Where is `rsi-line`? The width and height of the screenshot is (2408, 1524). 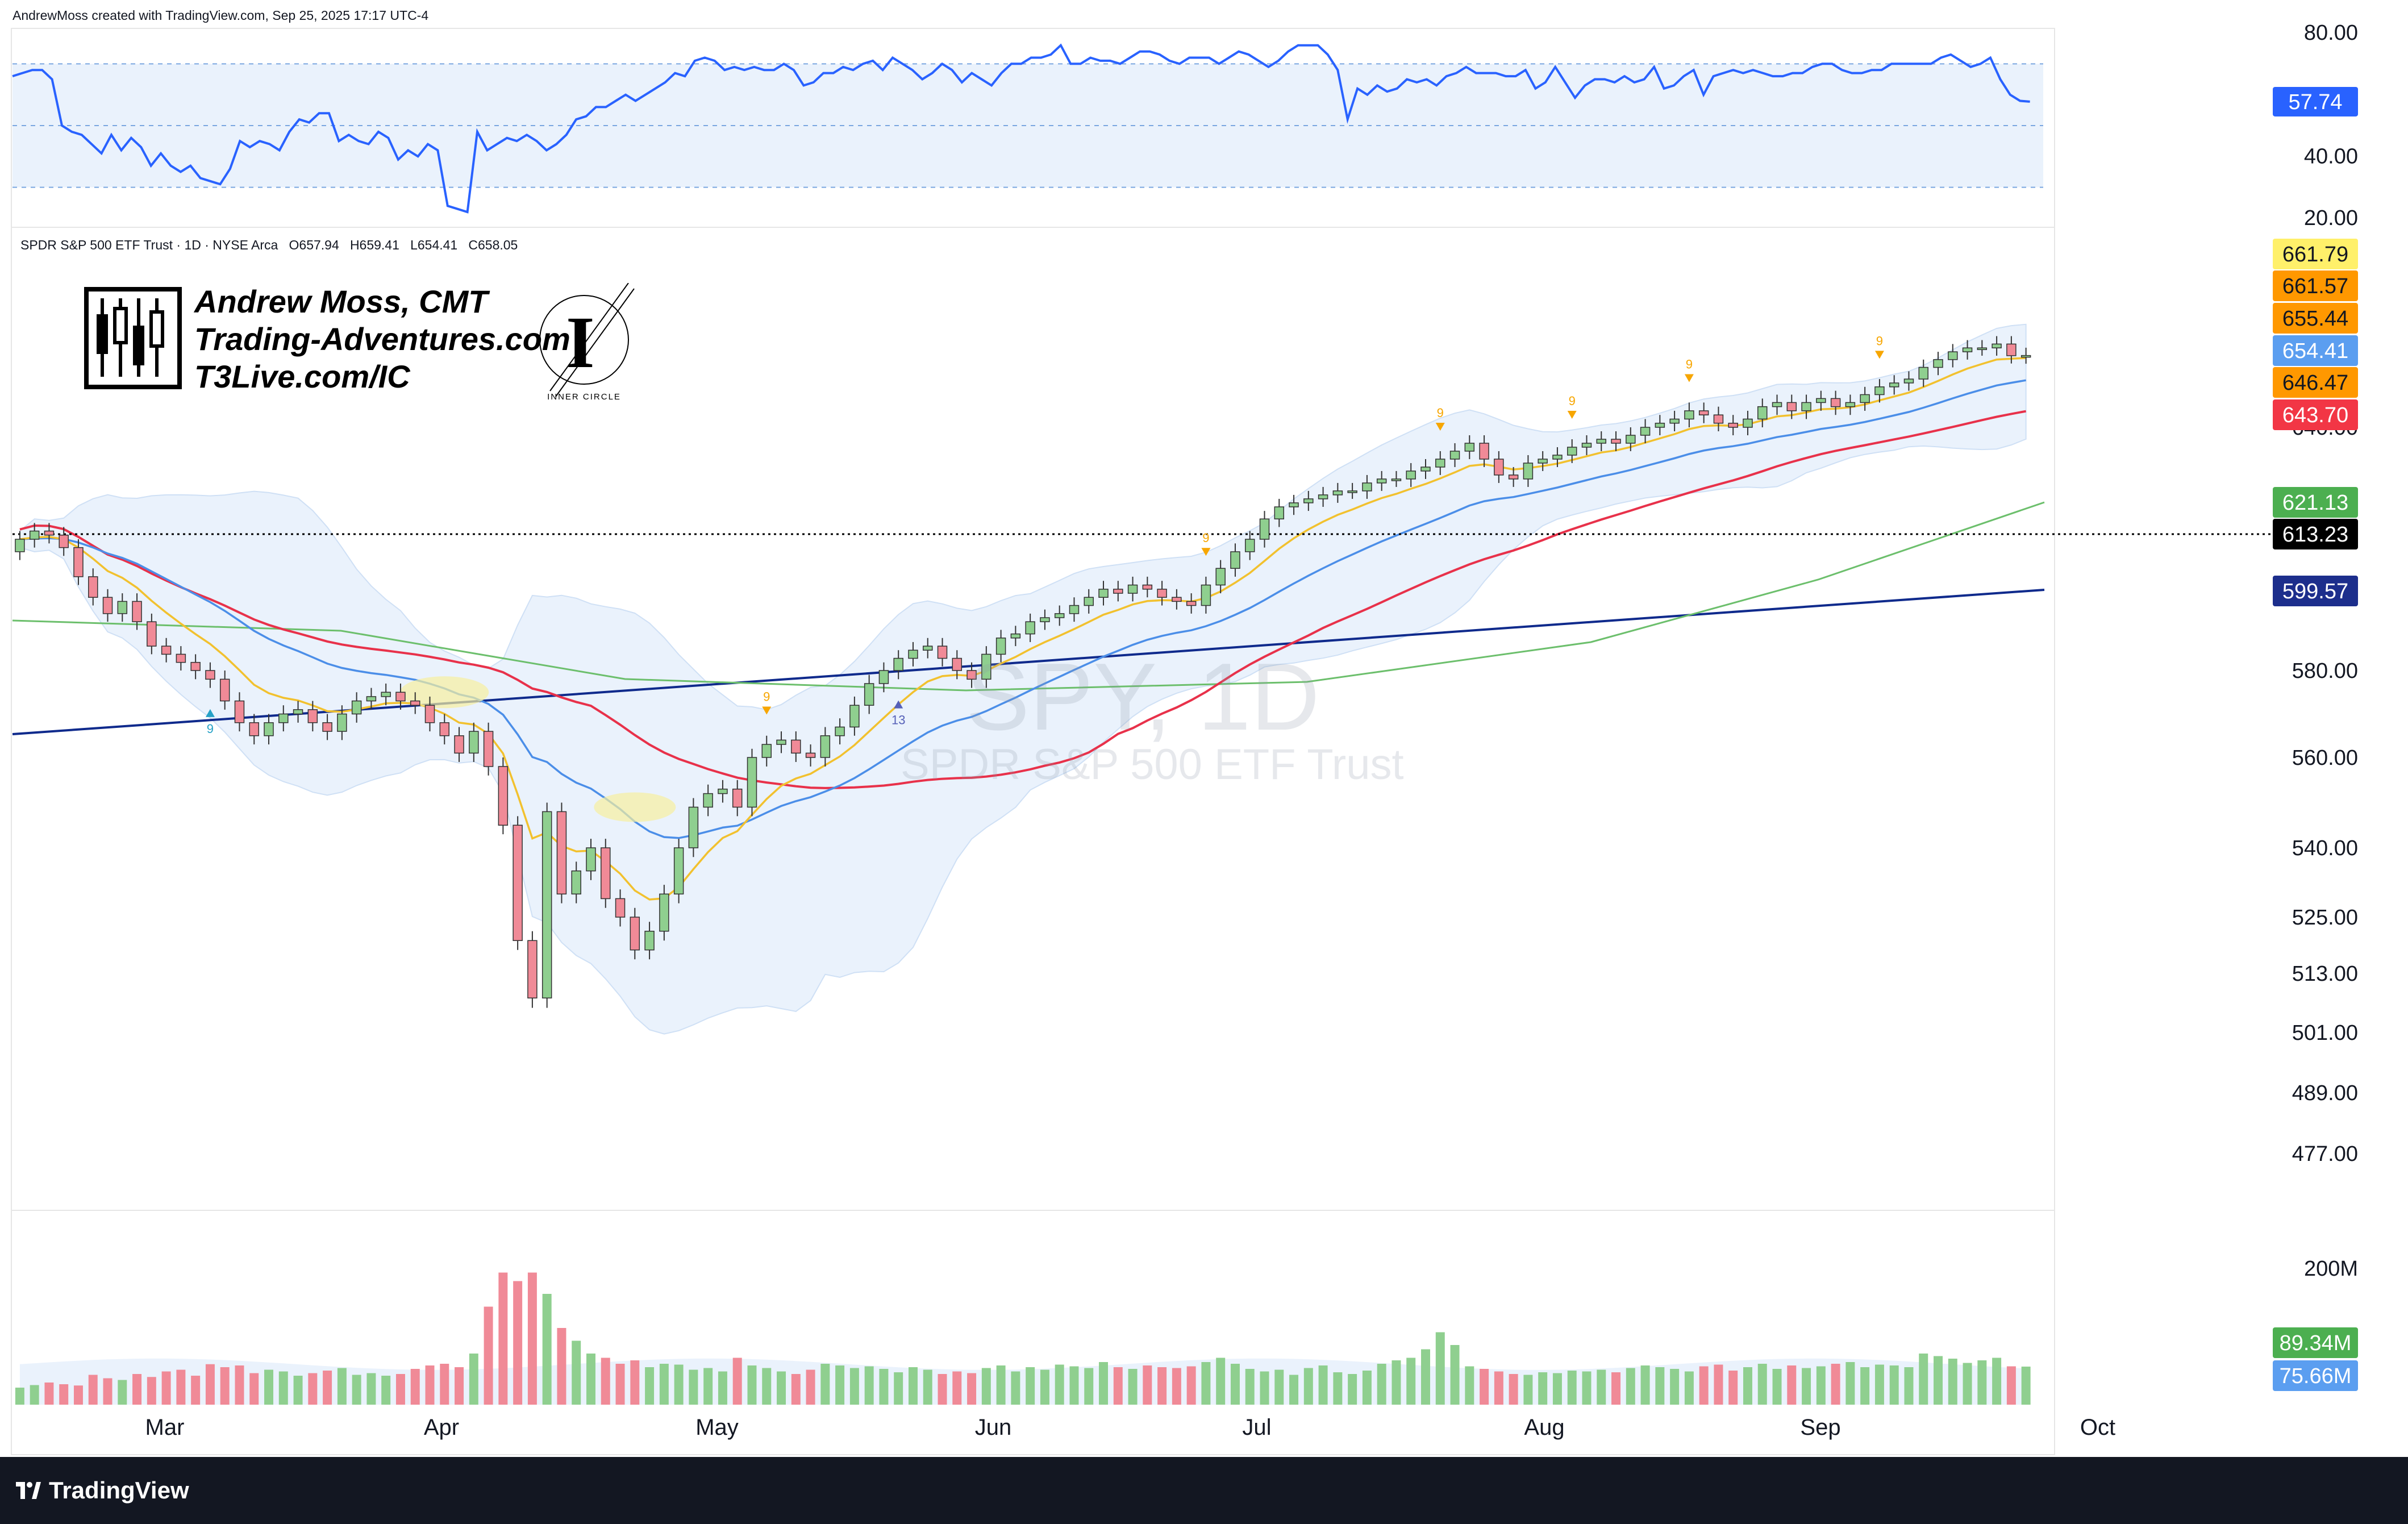
rsi-line is located at coordinates (1021, 128).